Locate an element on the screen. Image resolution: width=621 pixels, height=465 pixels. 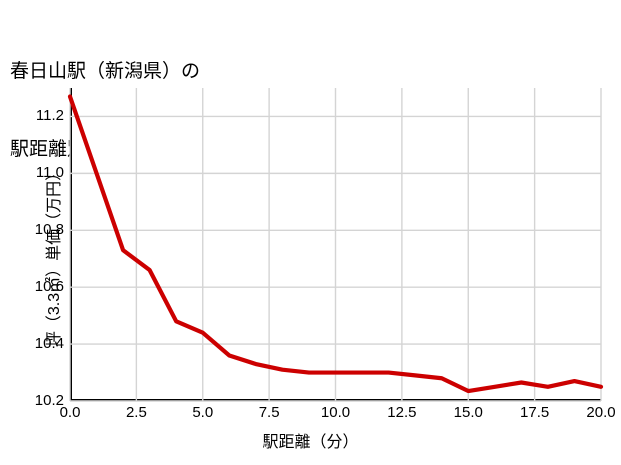
x-axis-tick-label: 10.0 is located at coordinates (335, 412).